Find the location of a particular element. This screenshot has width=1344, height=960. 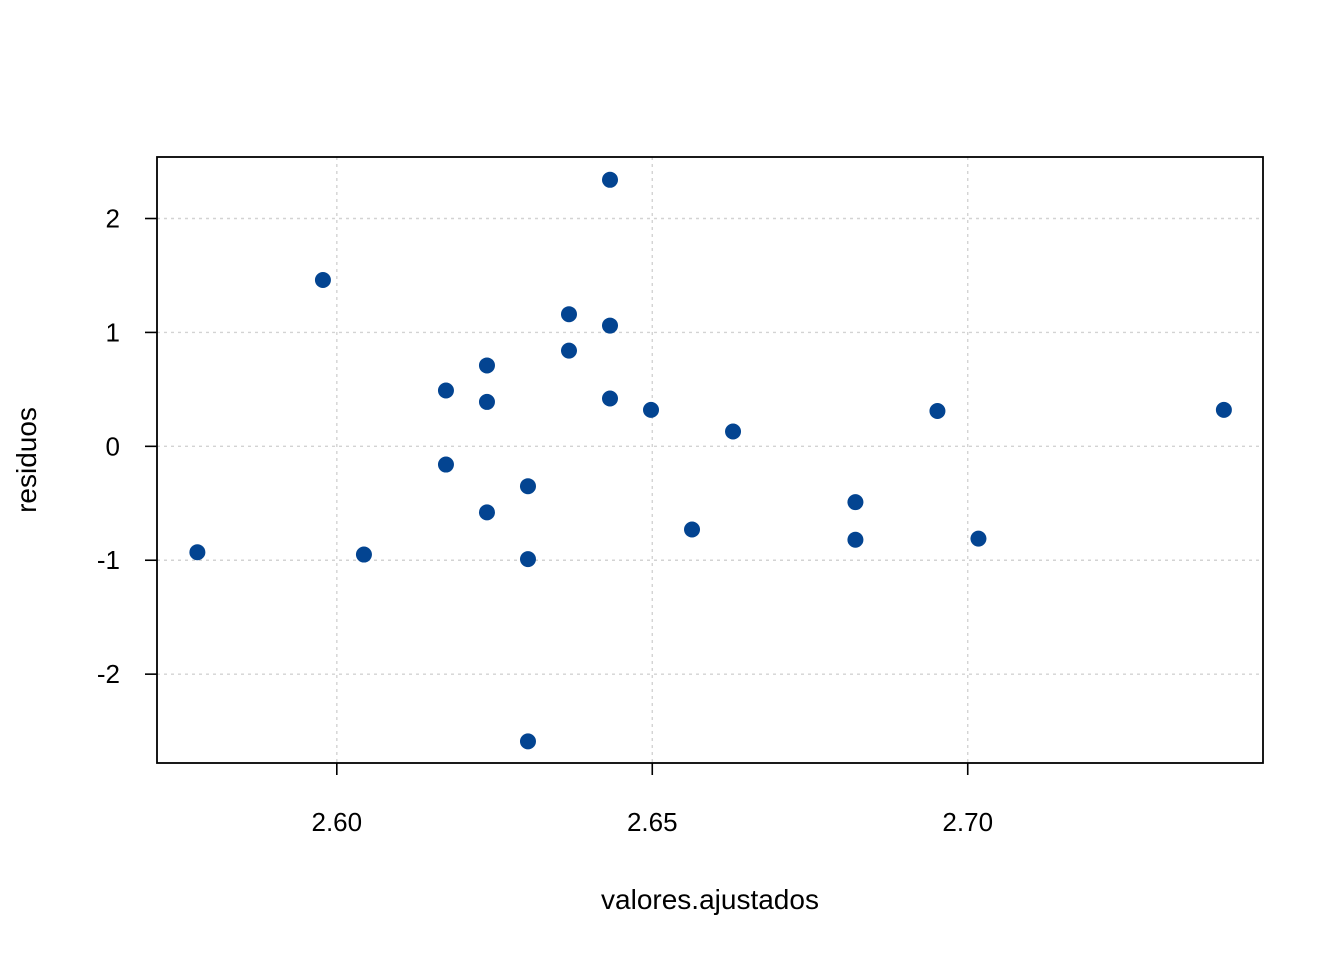

x-tick-label: 2.60 is located at coordinates (337, 822).